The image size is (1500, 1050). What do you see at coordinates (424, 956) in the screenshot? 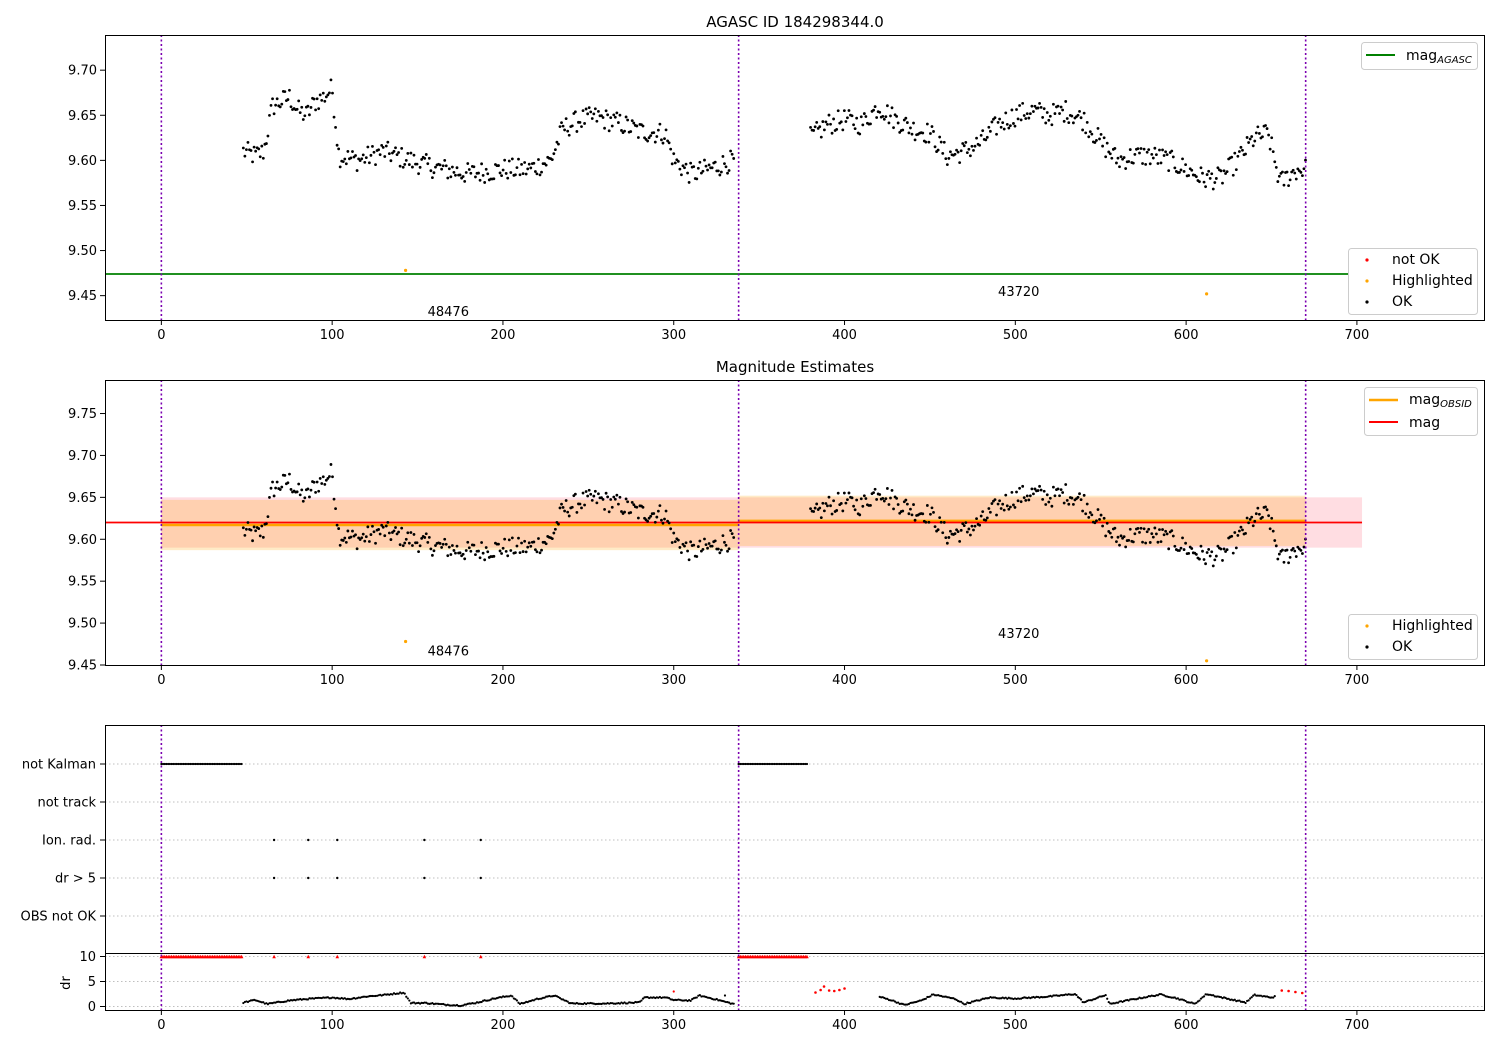
I see `dr-clipped-point` at bounding box center [424, 956].